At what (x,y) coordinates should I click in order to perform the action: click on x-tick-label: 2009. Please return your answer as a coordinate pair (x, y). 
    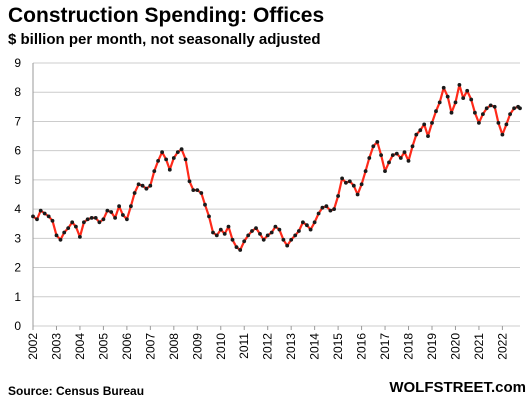
    Looking at the image, I should click on (197, 346).